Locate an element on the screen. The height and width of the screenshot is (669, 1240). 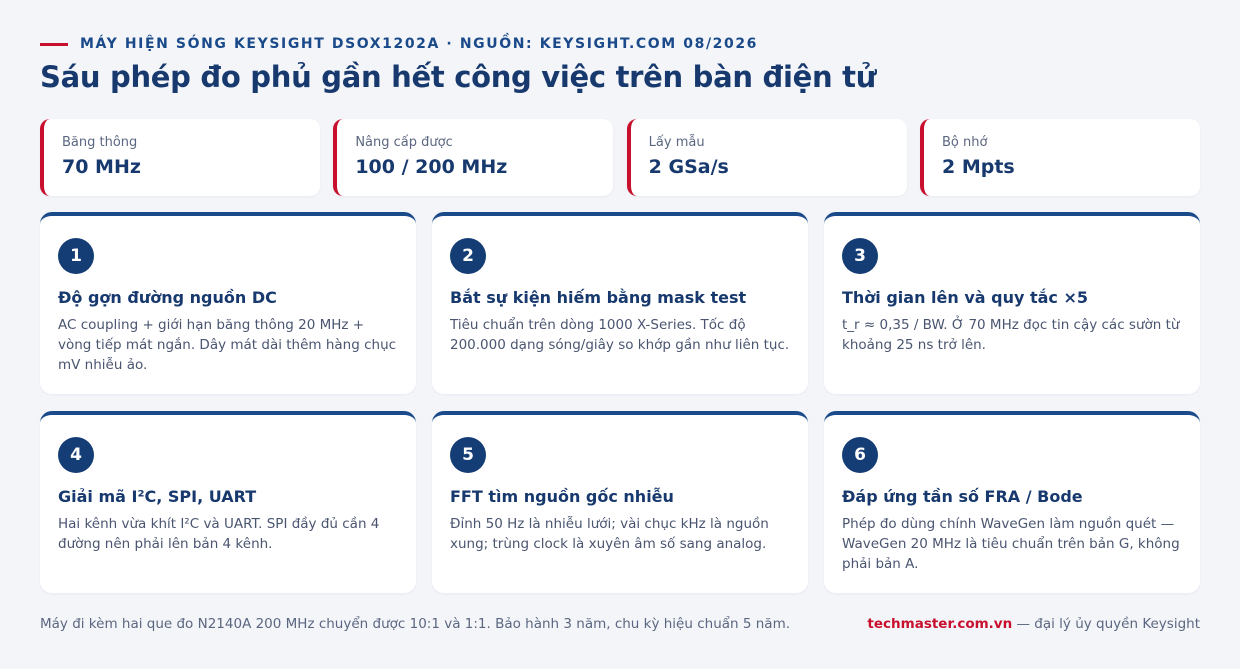
stat-label: Băng thông is located at coordinates (100, 142).